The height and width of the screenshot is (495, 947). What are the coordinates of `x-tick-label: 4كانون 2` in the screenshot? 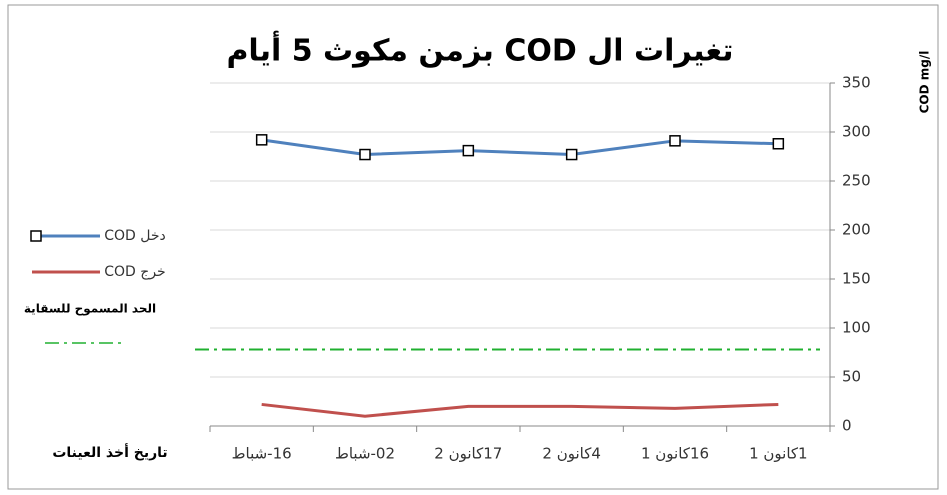 It's located at (571, 454).